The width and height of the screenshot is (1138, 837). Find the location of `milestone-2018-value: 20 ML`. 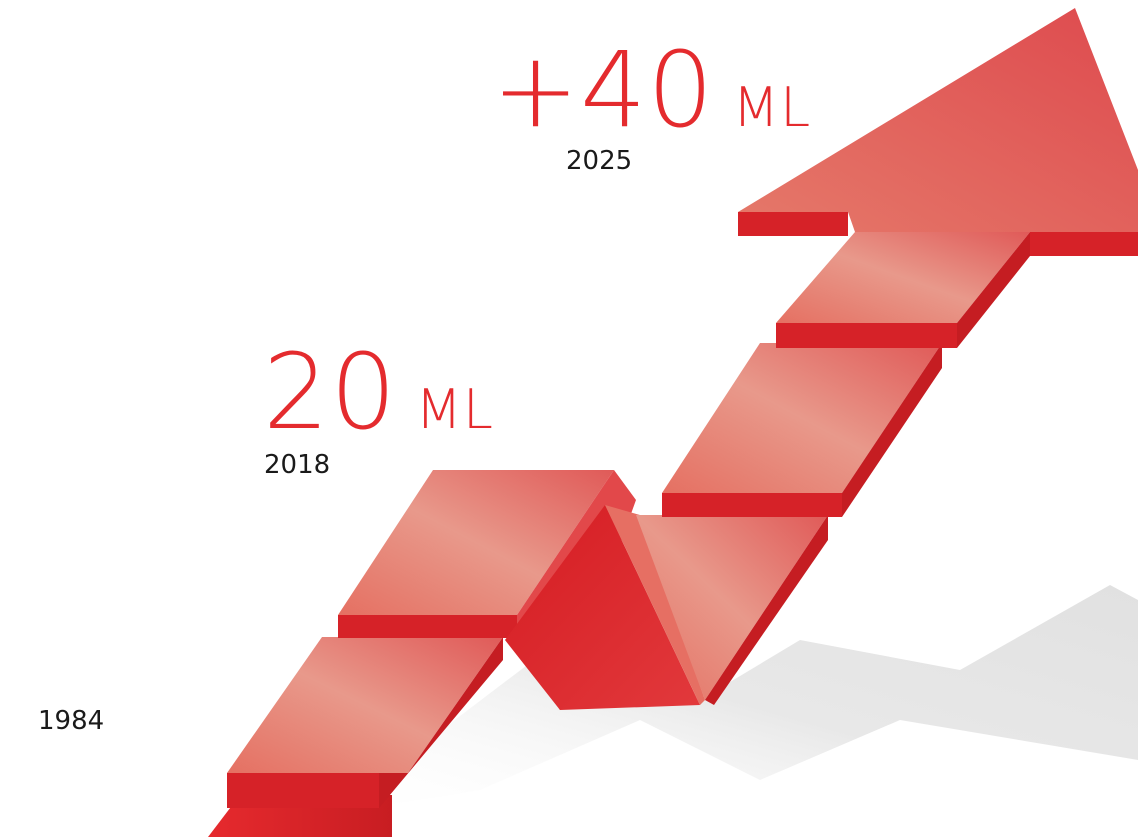

milestone-2018-value: 20 ML is located at coordinates (378, 392).